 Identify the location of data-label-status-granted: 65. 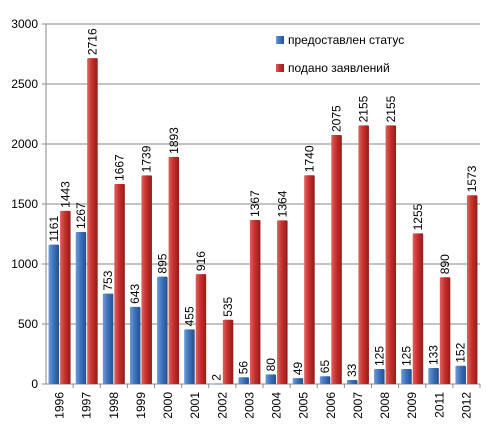
(325, 367).